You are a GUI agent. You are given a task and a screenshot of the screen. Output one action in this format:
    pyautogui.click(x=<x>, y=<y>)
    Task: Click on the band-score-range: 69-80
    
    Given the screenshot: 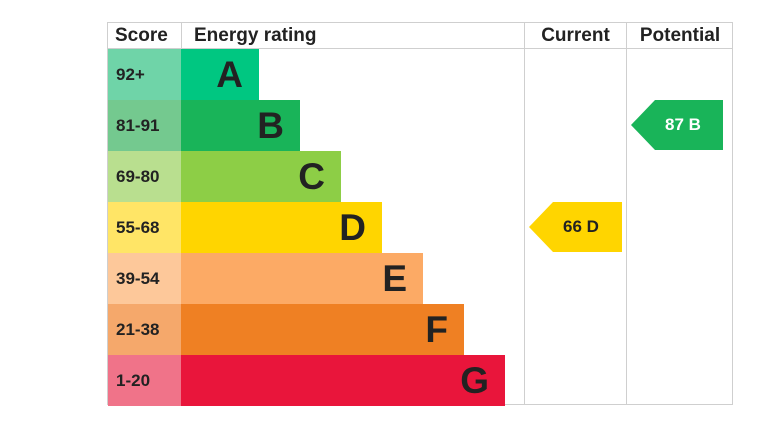 What is the action you would take?
    pyautogui.click(x=144, y=176)
    